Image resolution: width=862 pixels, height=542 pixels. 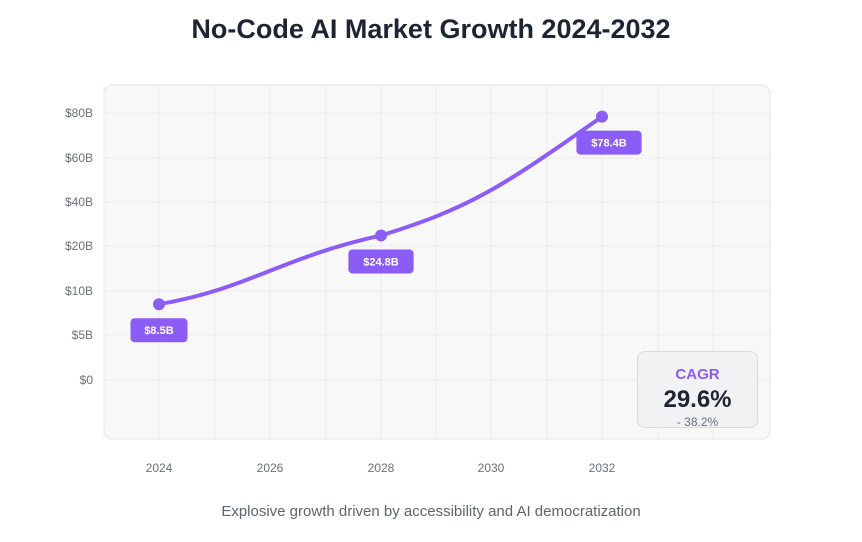 What do you see at coordinates (270, 468) in the screenshot?
I see `x-tick-label: 2026` at bounding box center [270, 468].